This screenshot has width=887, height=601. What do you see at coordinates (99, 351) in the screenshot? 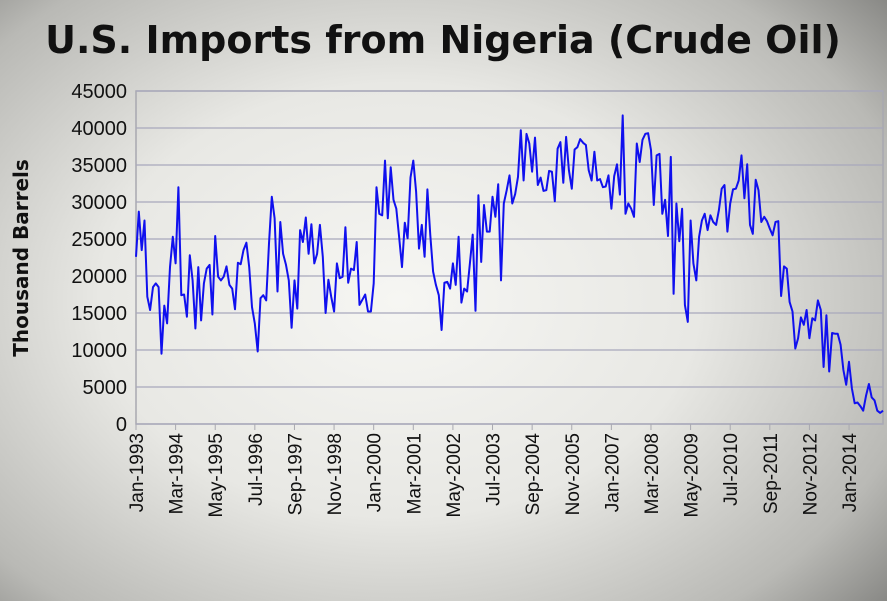
I see `y-tick-label: 10000` at bounding box center [99, 351].